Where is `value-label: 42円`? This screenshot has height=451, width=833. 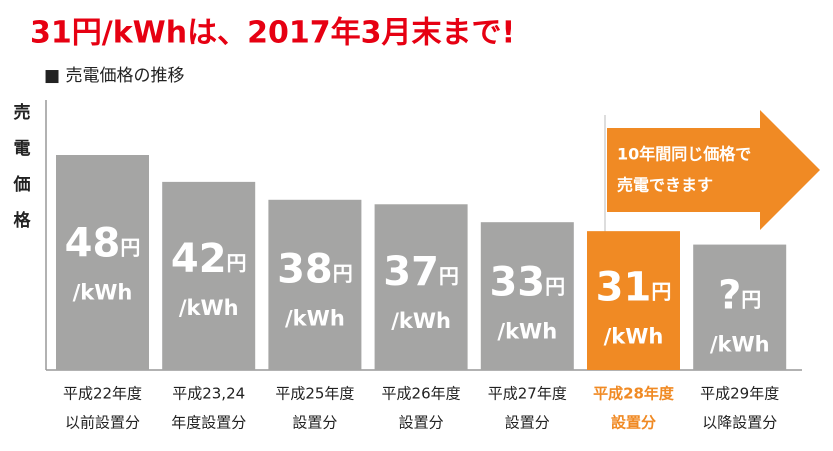 value-label: 42円 is located at coordinates (209, 259).